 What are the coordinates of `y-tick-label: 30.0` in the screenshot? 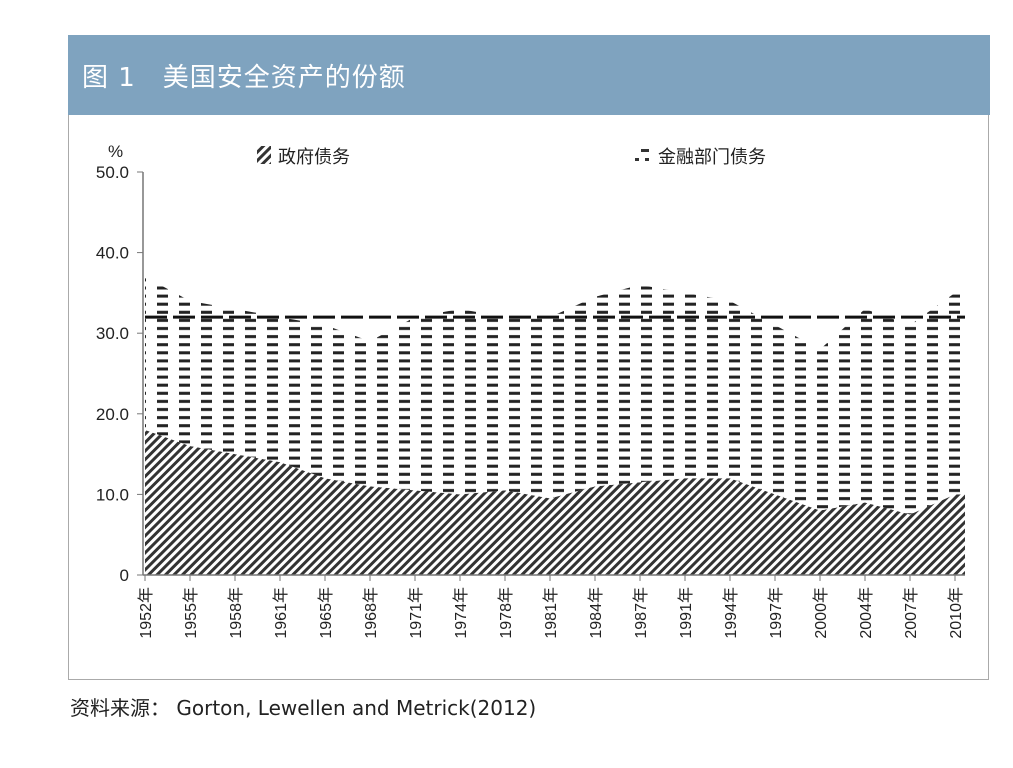 It's located at (112, 333).